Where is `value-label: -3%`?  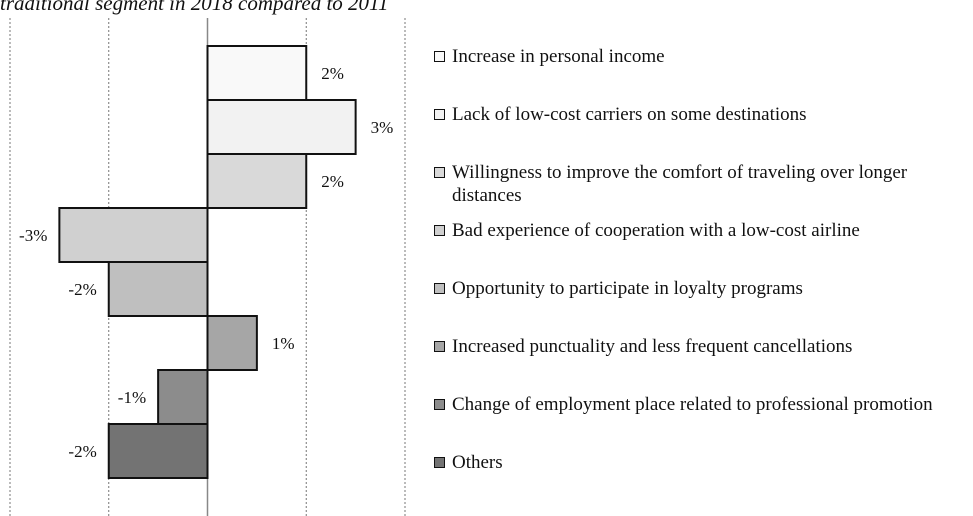 value-label: -3% is located at coordinates (33, 235).